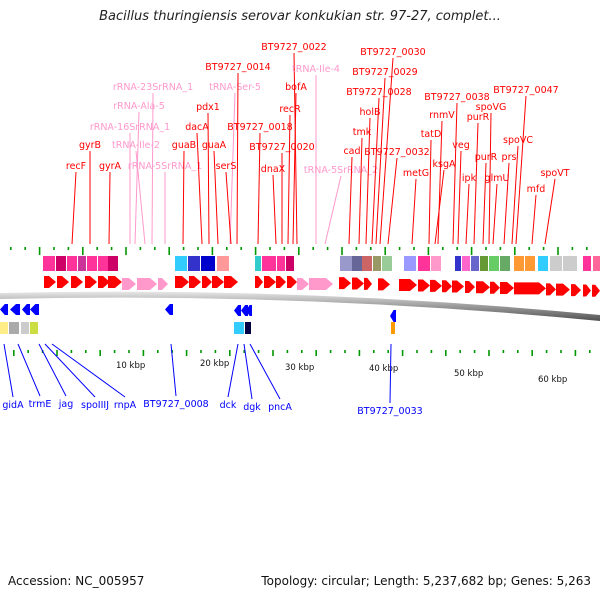 The height and width of the screenshot is (600, 600). I want to click on gene-label: ksgA, so click(444, 164).